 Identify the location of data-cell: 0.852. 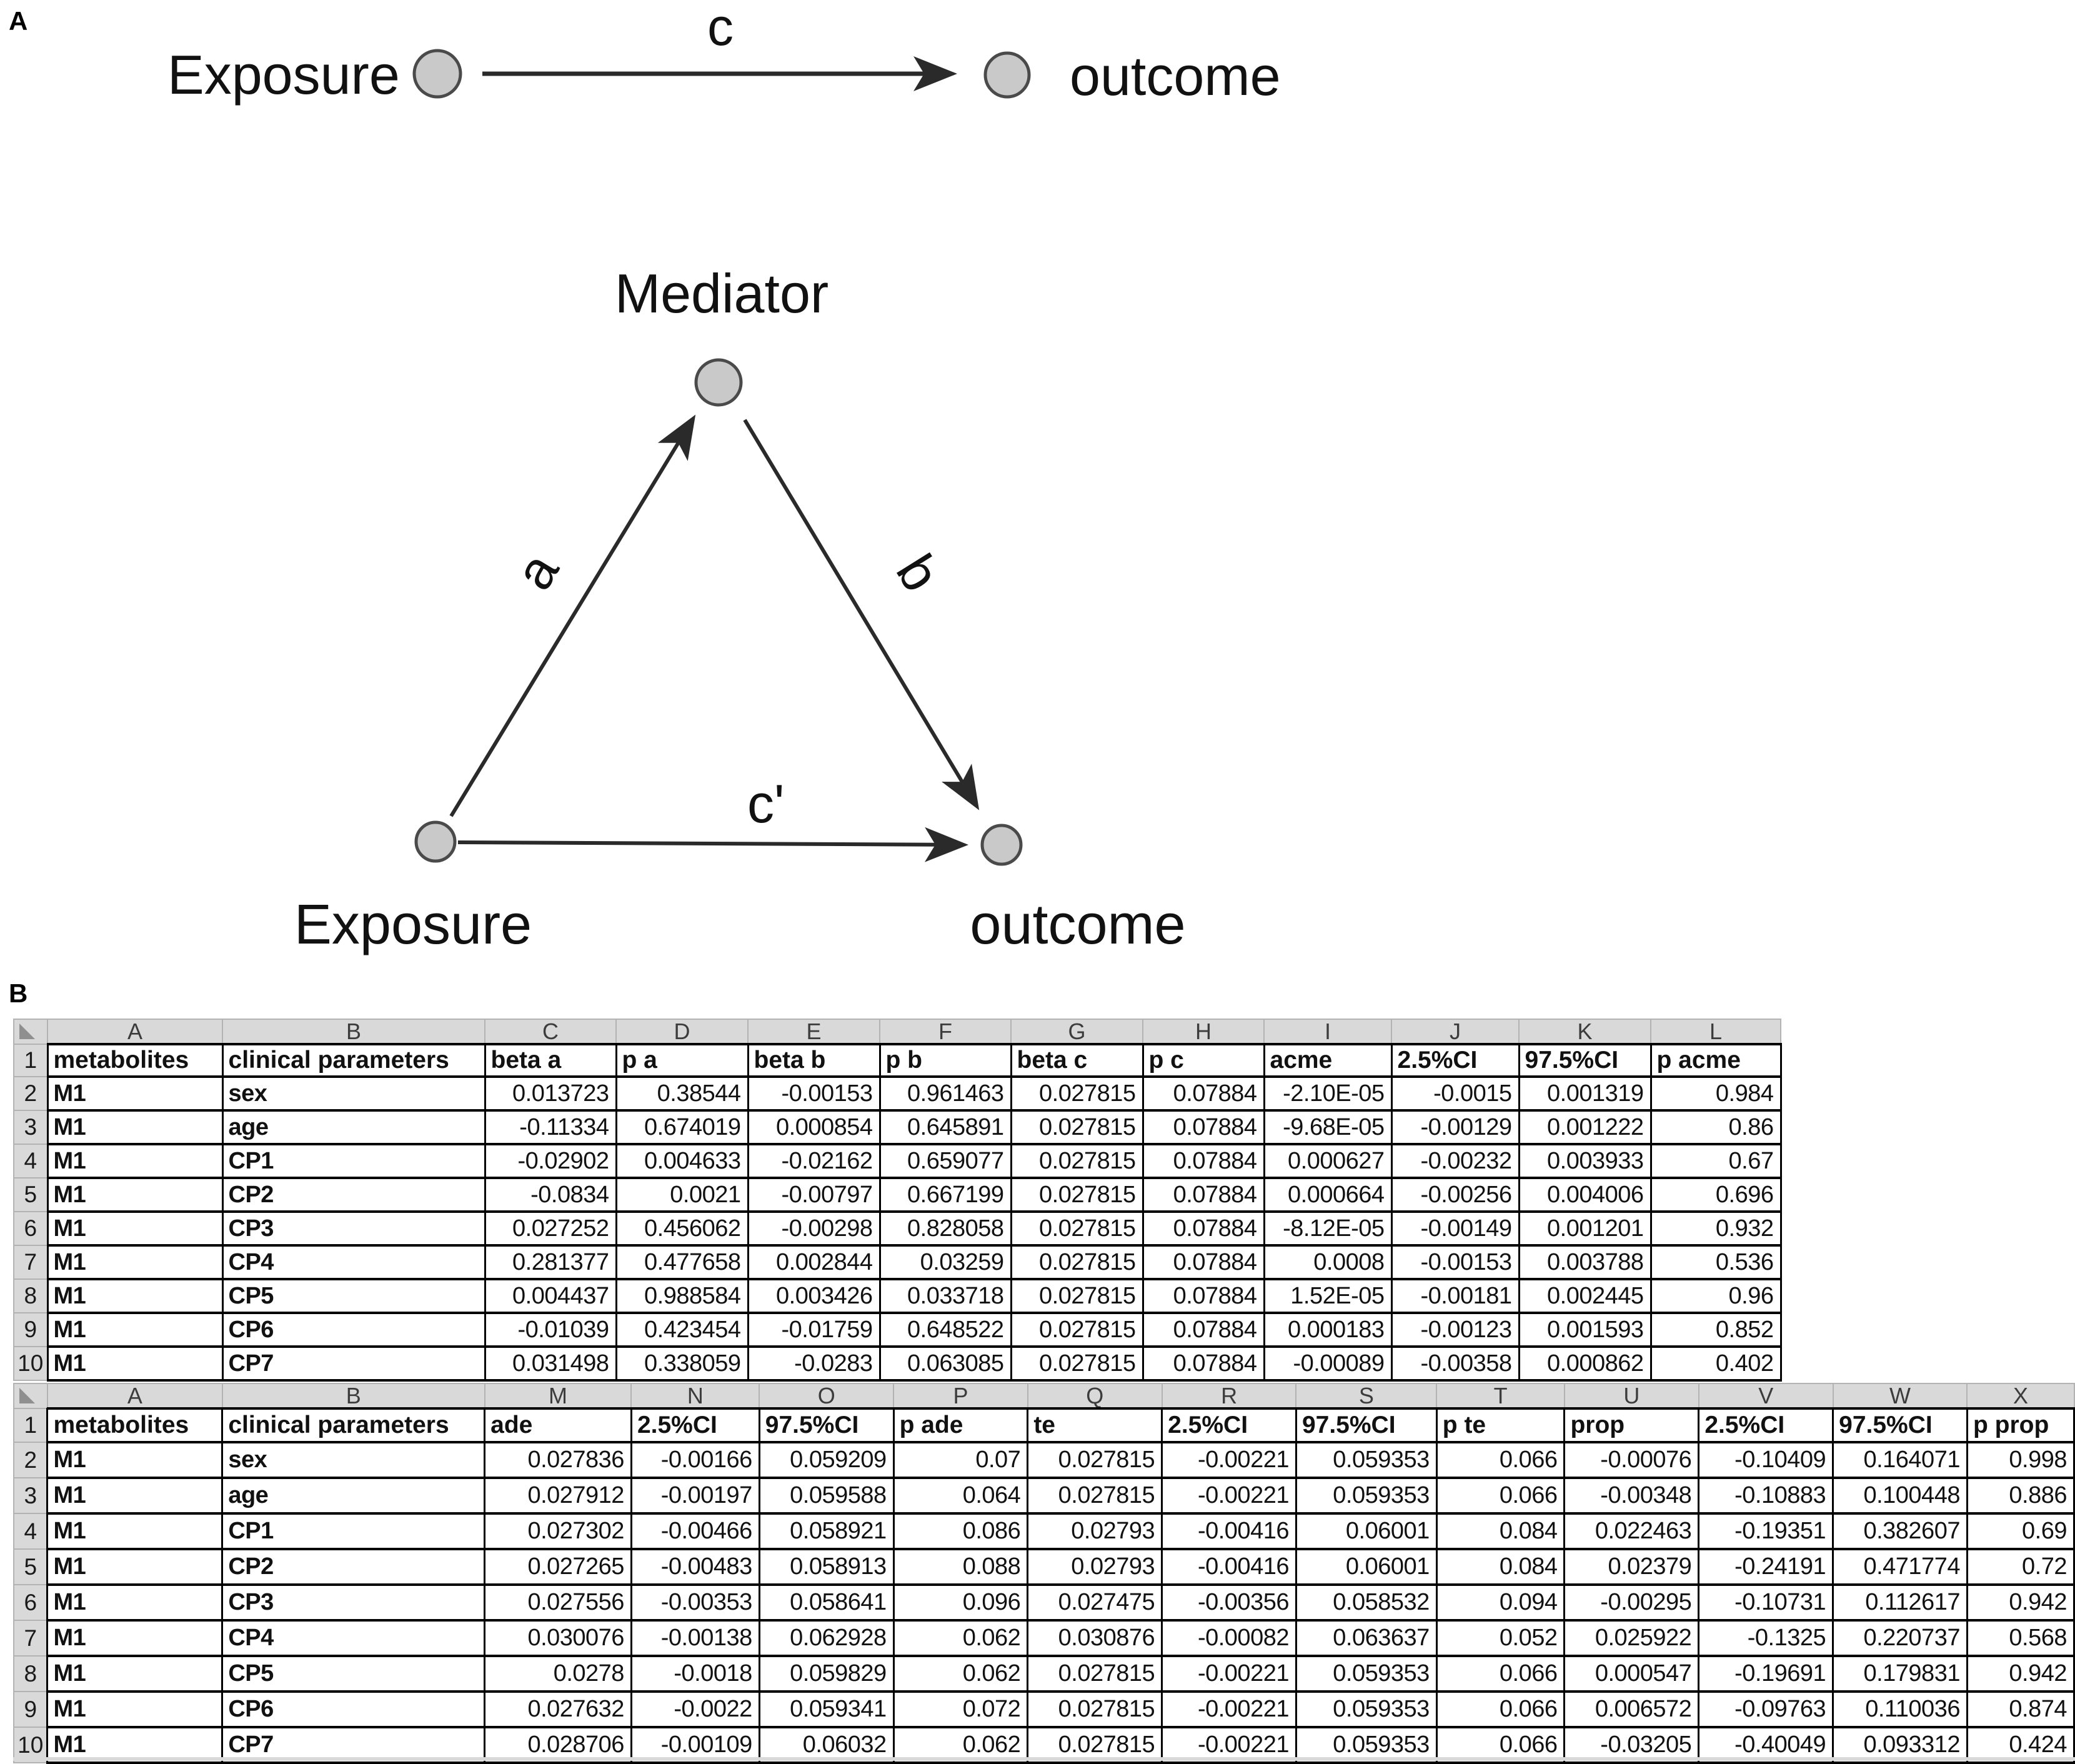
(1716, 1330).